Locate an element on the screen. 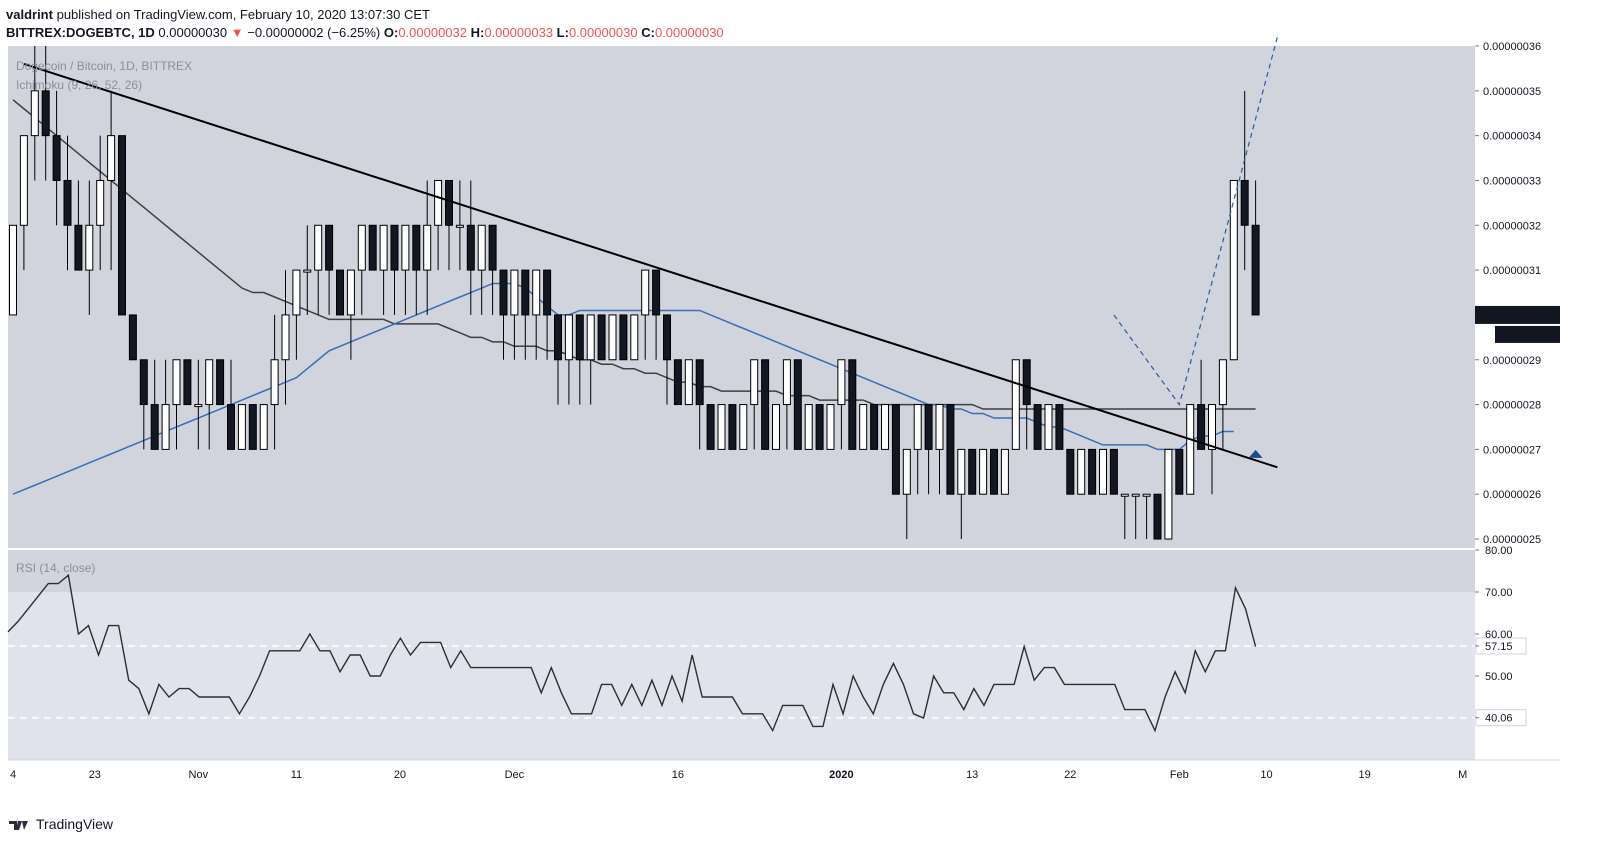  time-tick-label: 19 is located at coordinates (1364, 775).